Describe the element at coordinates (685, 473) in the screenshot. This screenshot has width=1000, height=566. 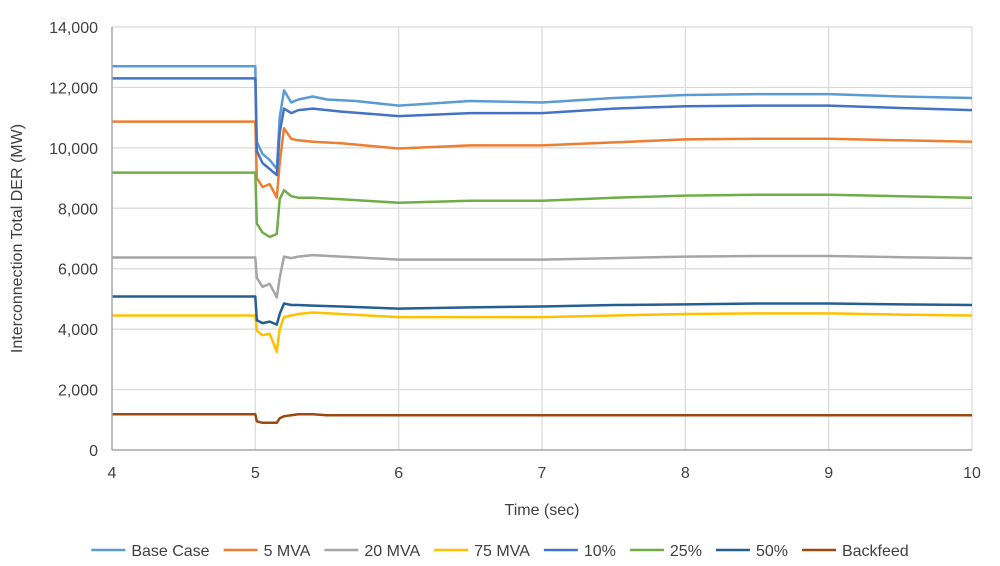
I see `x-tick-label: 8` at that location.